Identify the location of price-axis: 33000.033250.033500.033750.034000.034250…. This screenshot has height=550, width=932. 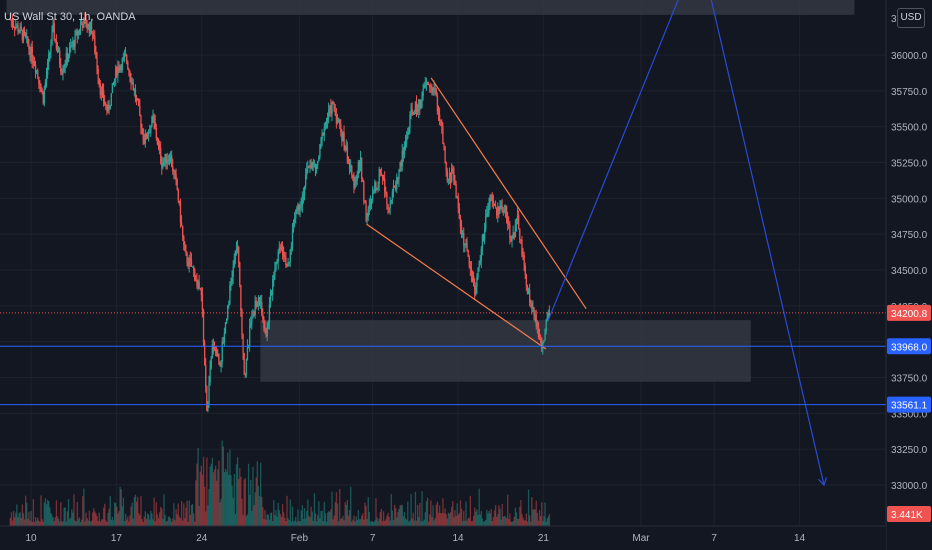
(908, 275).